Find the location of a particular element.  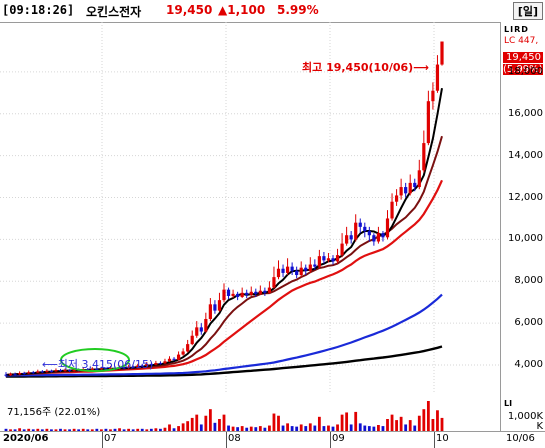

volume-axis-tag: LI is located at coordinates (508, 403).